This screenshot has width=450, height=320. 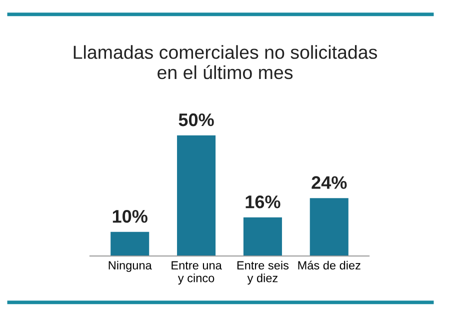 I want to click on x-tick-label: Más de diez, so click(x=329, y=265).